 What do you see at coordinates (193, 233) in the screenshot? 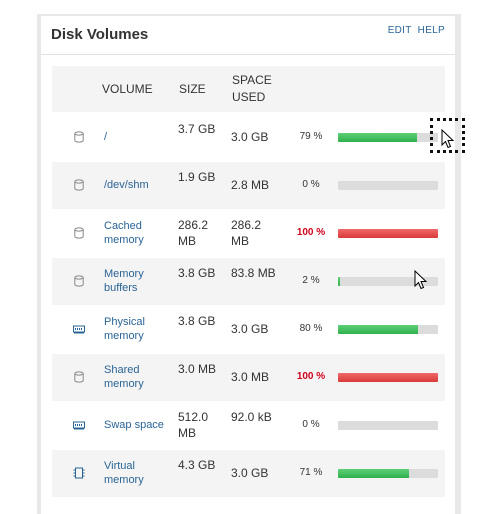
I see `volume-size: 286.2 MB` at bounding box center [193, 233].